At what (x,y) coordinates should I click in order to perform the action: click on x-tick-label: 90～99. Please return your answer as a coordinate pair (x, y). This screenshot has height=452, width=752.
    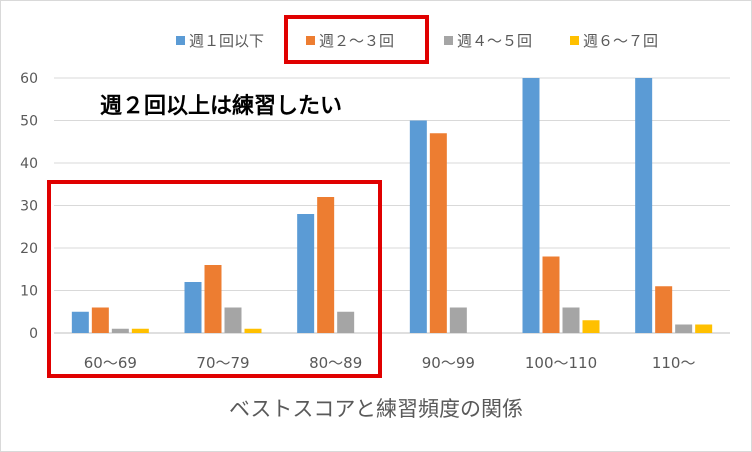
    Looking at the image, I should click on (448, 363).